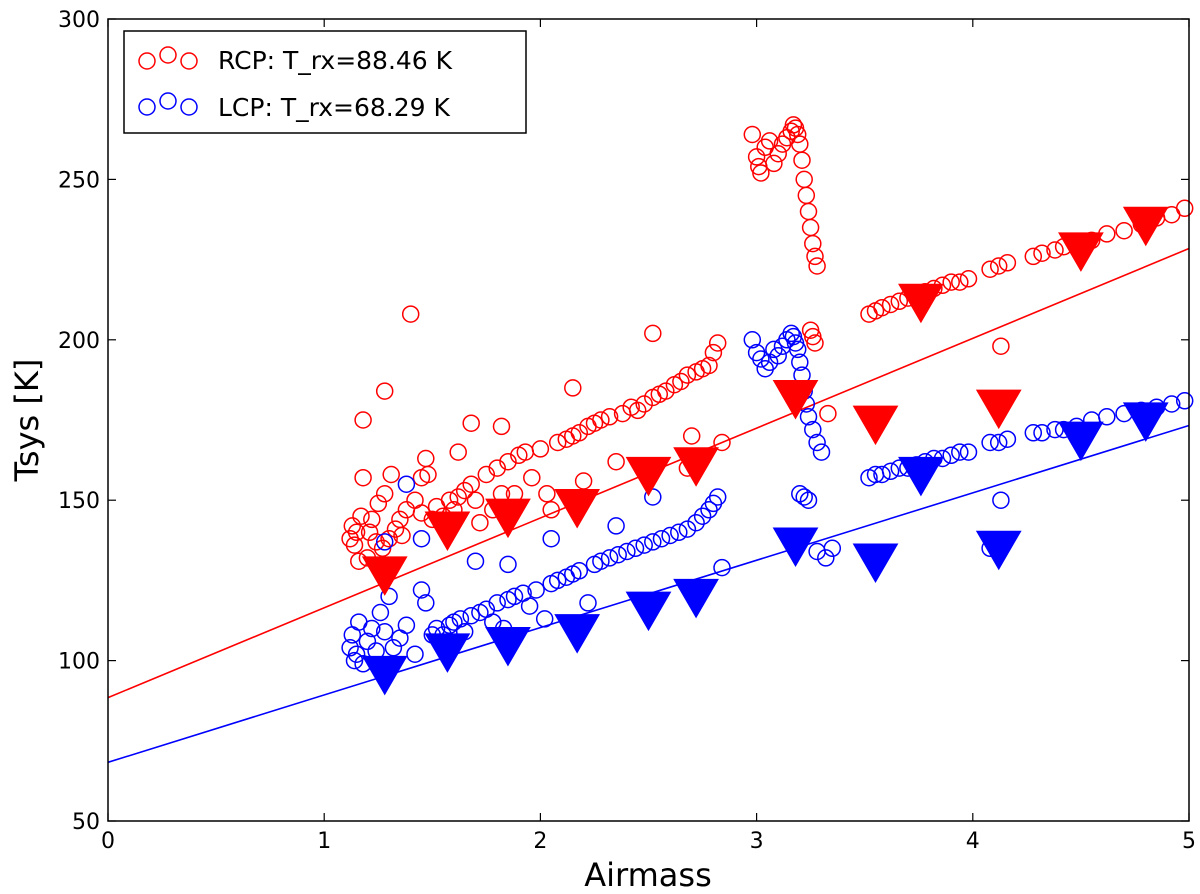 This screenshot has height=894, width=1200. I want to click on legend: RCP: T_rx=88.46 K LCP: T_rx=68.29 K, so click(325, 82).